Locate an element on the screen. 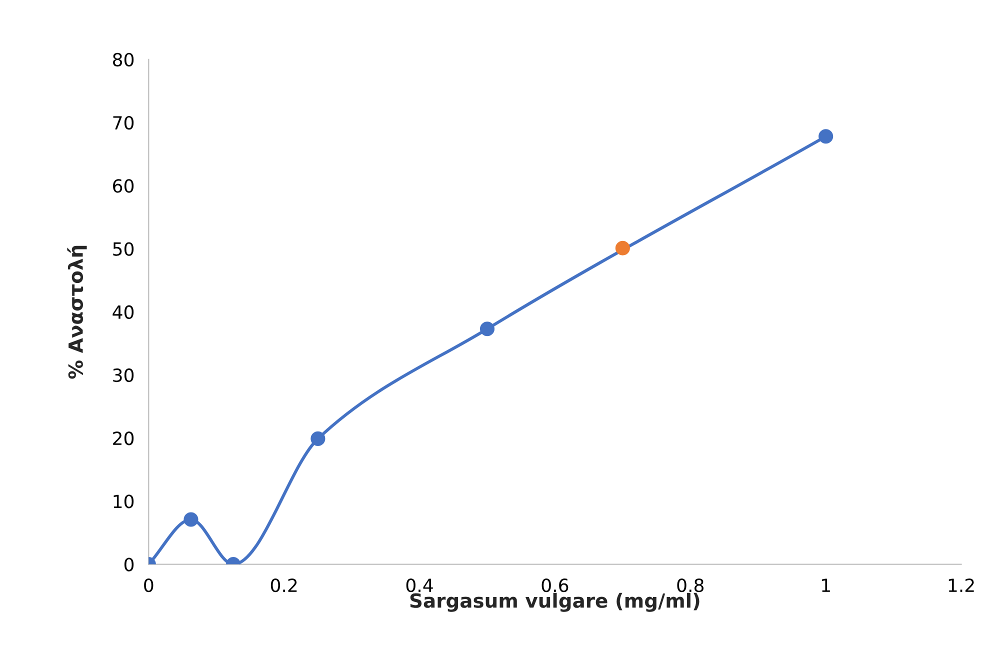  x-tick-label: 0.2 is located at coordinates (283, 585).